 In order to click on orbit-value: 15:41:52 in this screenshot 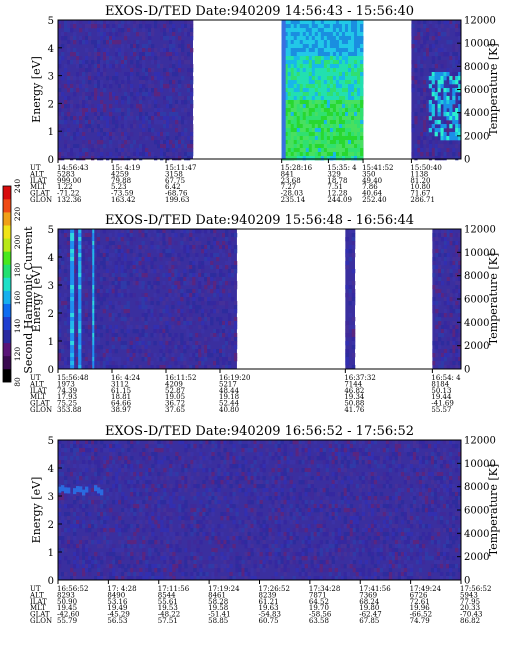, I will do `click(377, 168)`.